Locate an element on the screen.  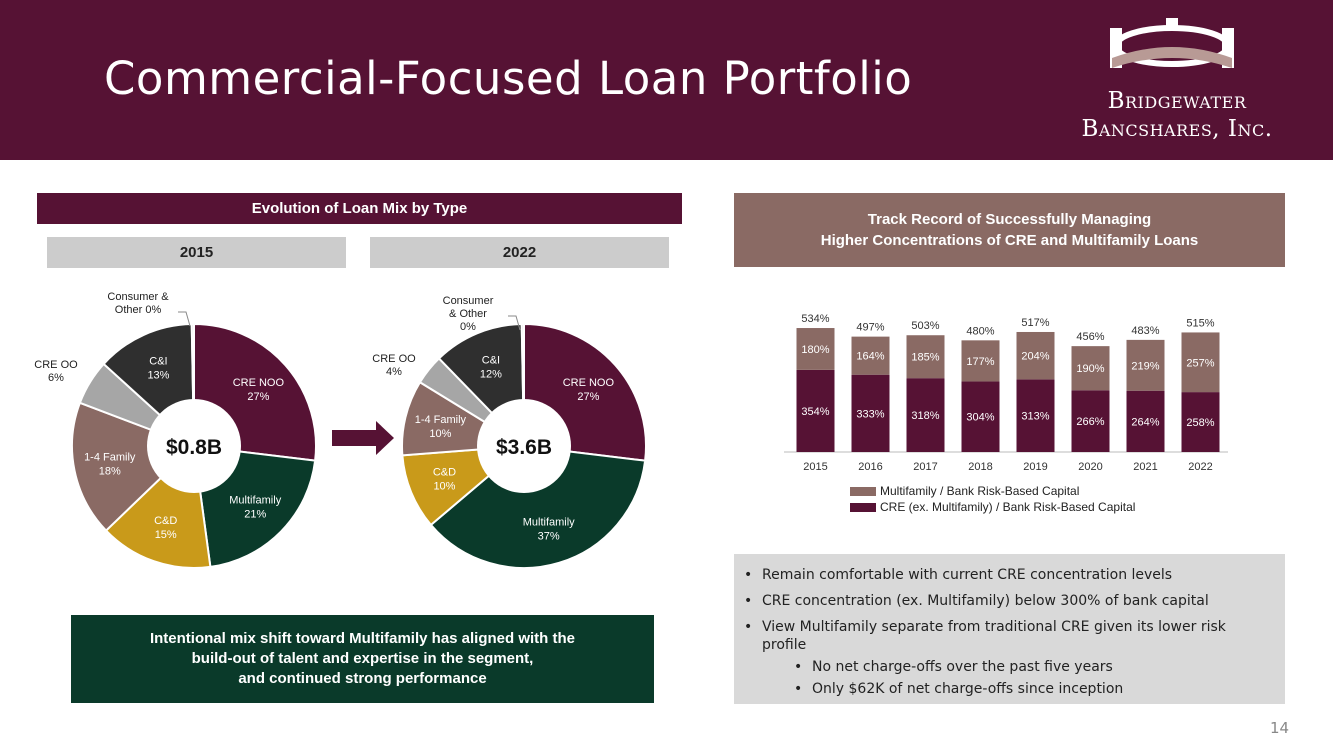
x-tick-label: 2015 is located at coordinates (815, 467).